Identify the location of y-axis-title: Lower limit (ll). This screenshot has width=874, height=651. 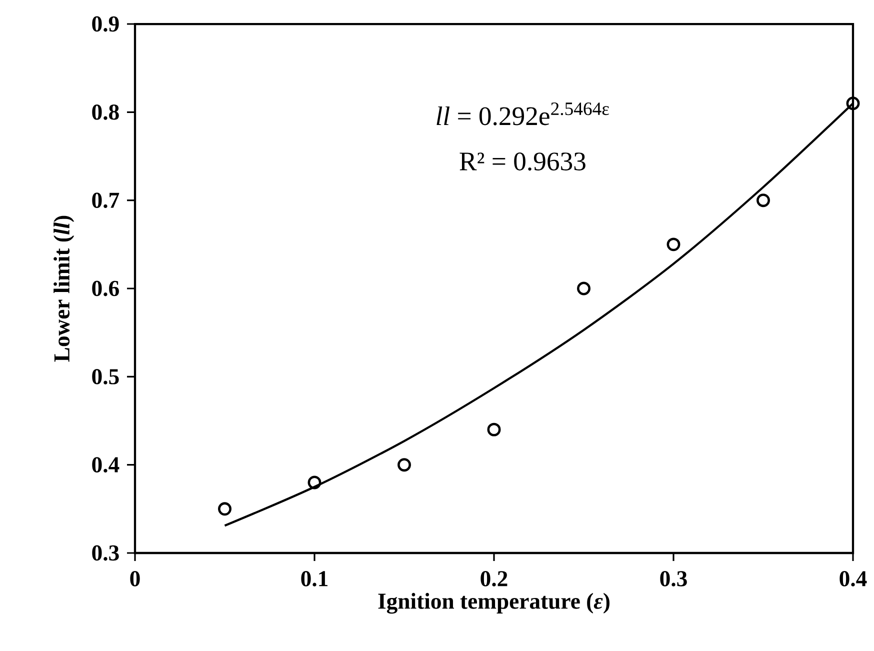
(64, 289).